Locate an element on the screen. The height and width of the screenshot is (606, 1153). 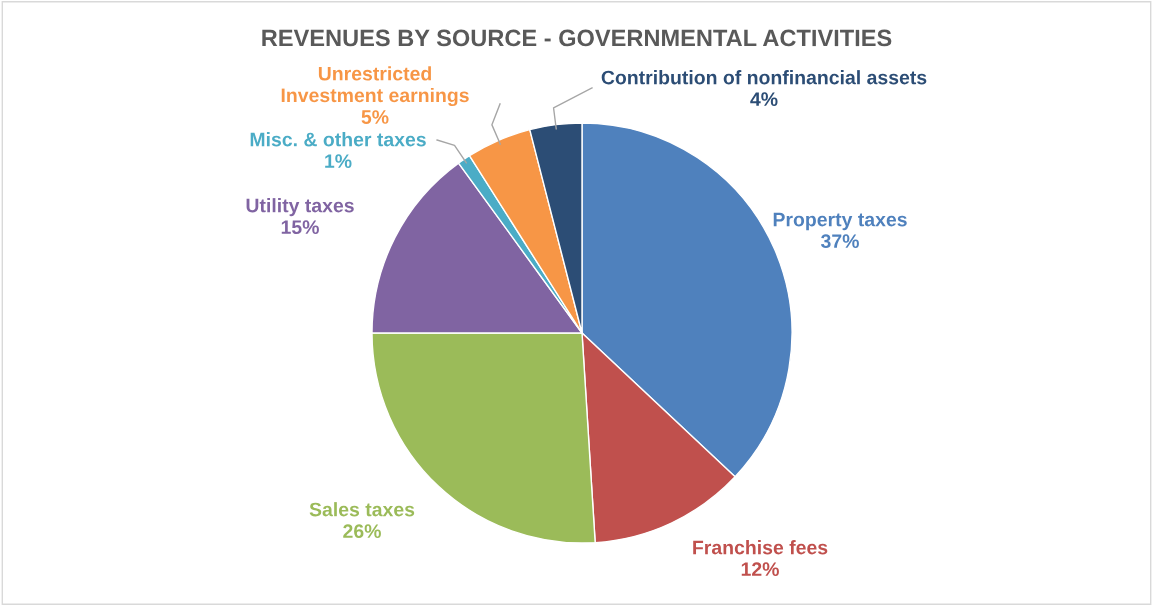
slice-label: Unrestricted Investment earnings is located at coordinates (375, 86).